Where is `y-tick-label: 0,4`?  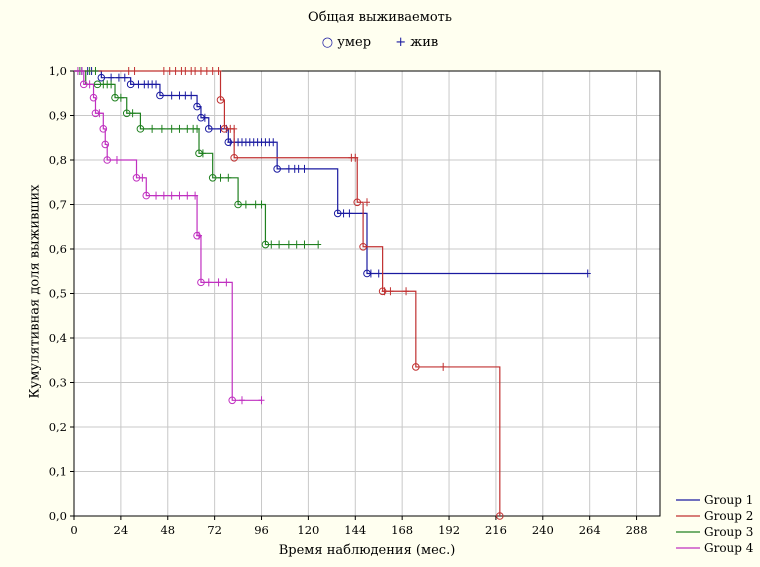 y-tick-label: 0,4 is located at coordinates (58, 338).